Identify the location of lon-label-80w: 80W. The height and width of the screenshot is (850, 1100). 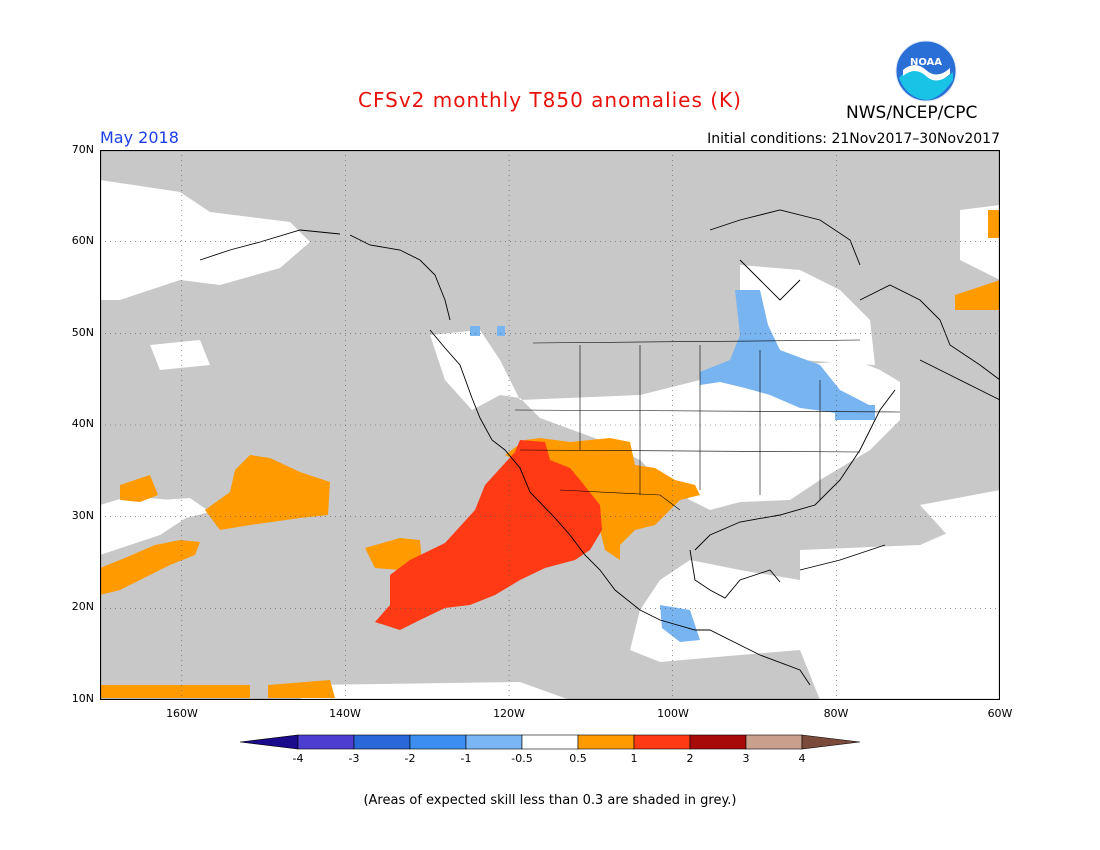
(836, 713).